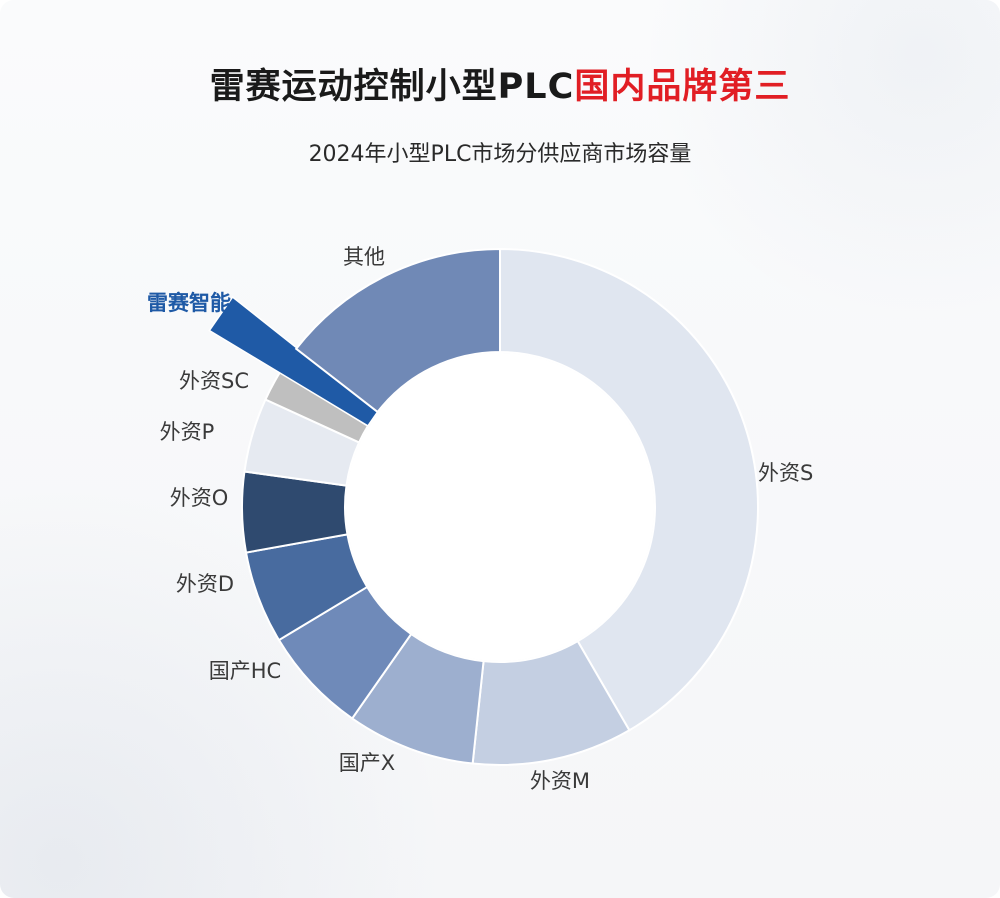  I want to click on chart-subtitle: 2024年小型PLC市场分供应商市场容量, so click(500, 154).